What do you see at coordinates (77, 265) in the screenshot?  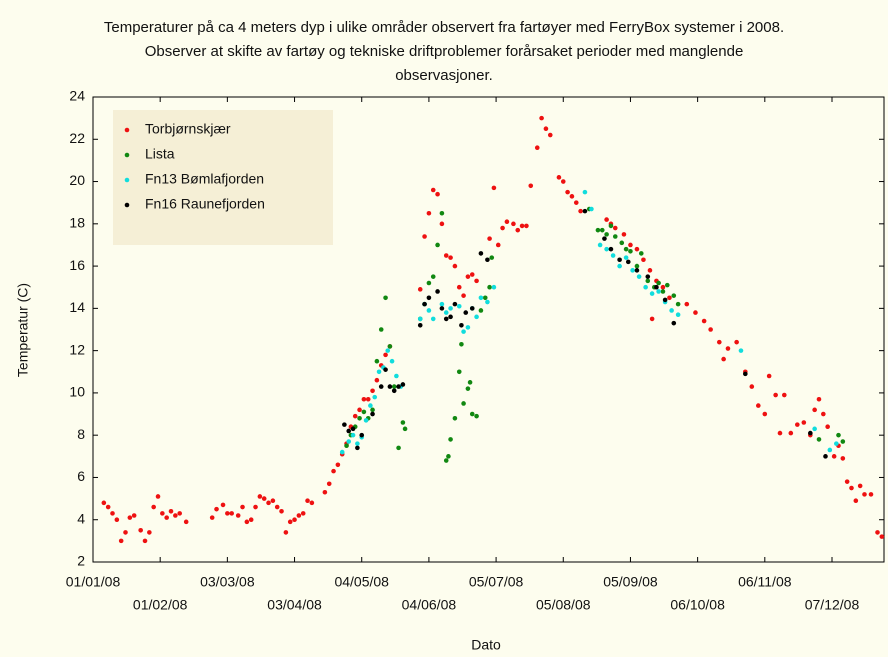 I see `y-tick-label: 16` at bounding box center [77, 265].